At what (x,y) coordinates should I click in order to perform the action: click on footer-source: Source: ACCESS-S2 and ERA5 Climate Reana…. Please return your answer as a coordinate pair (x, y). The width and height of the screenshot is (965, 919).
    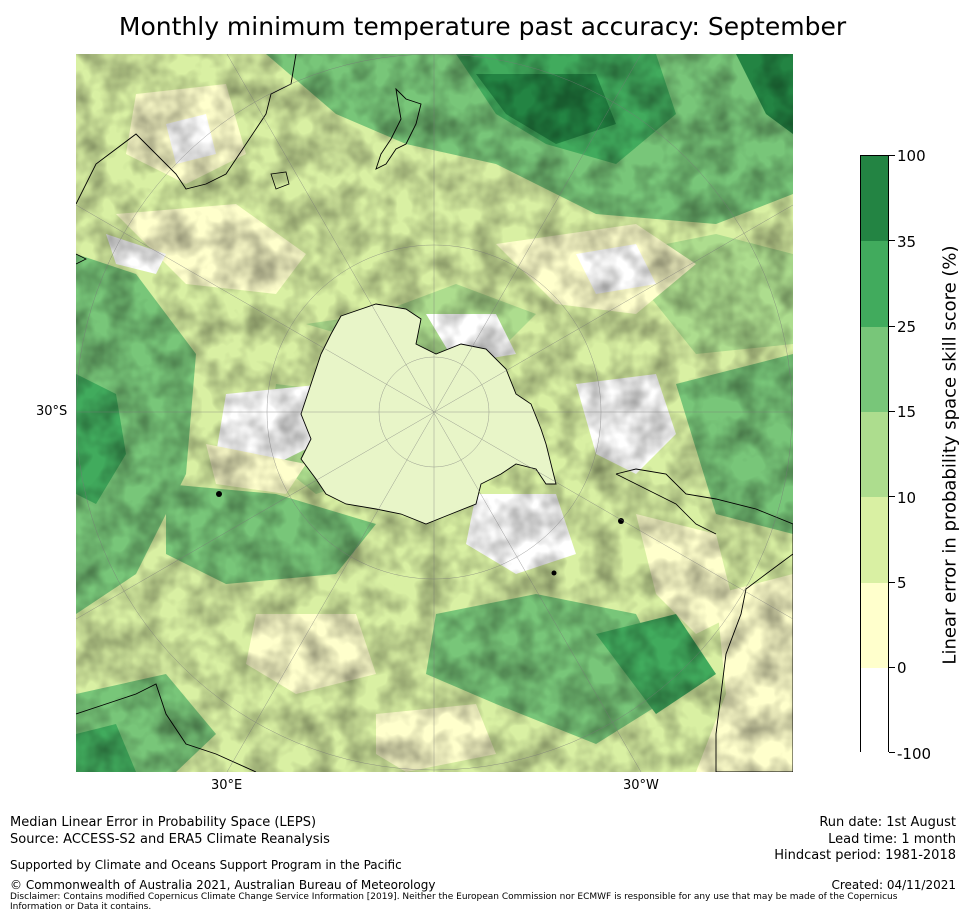
    Looking at the image, I should click on (170, 839).